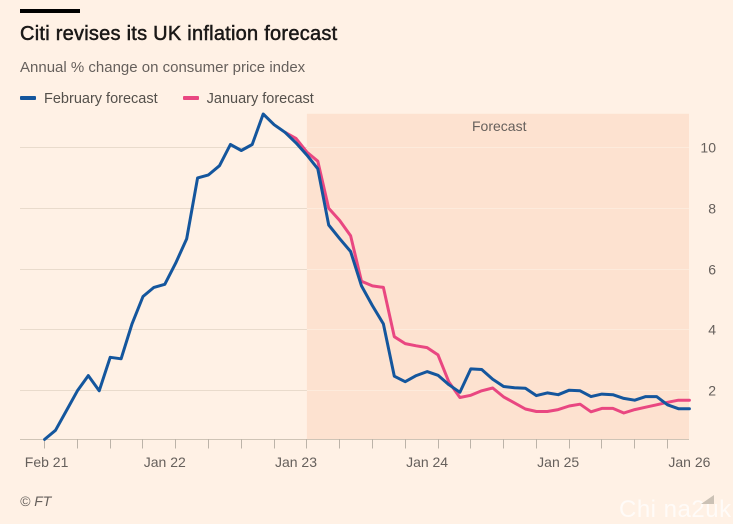 The width and height of the screenshot is (733, 524). I want to click on svg-text: Forecast, so click(499, 126).